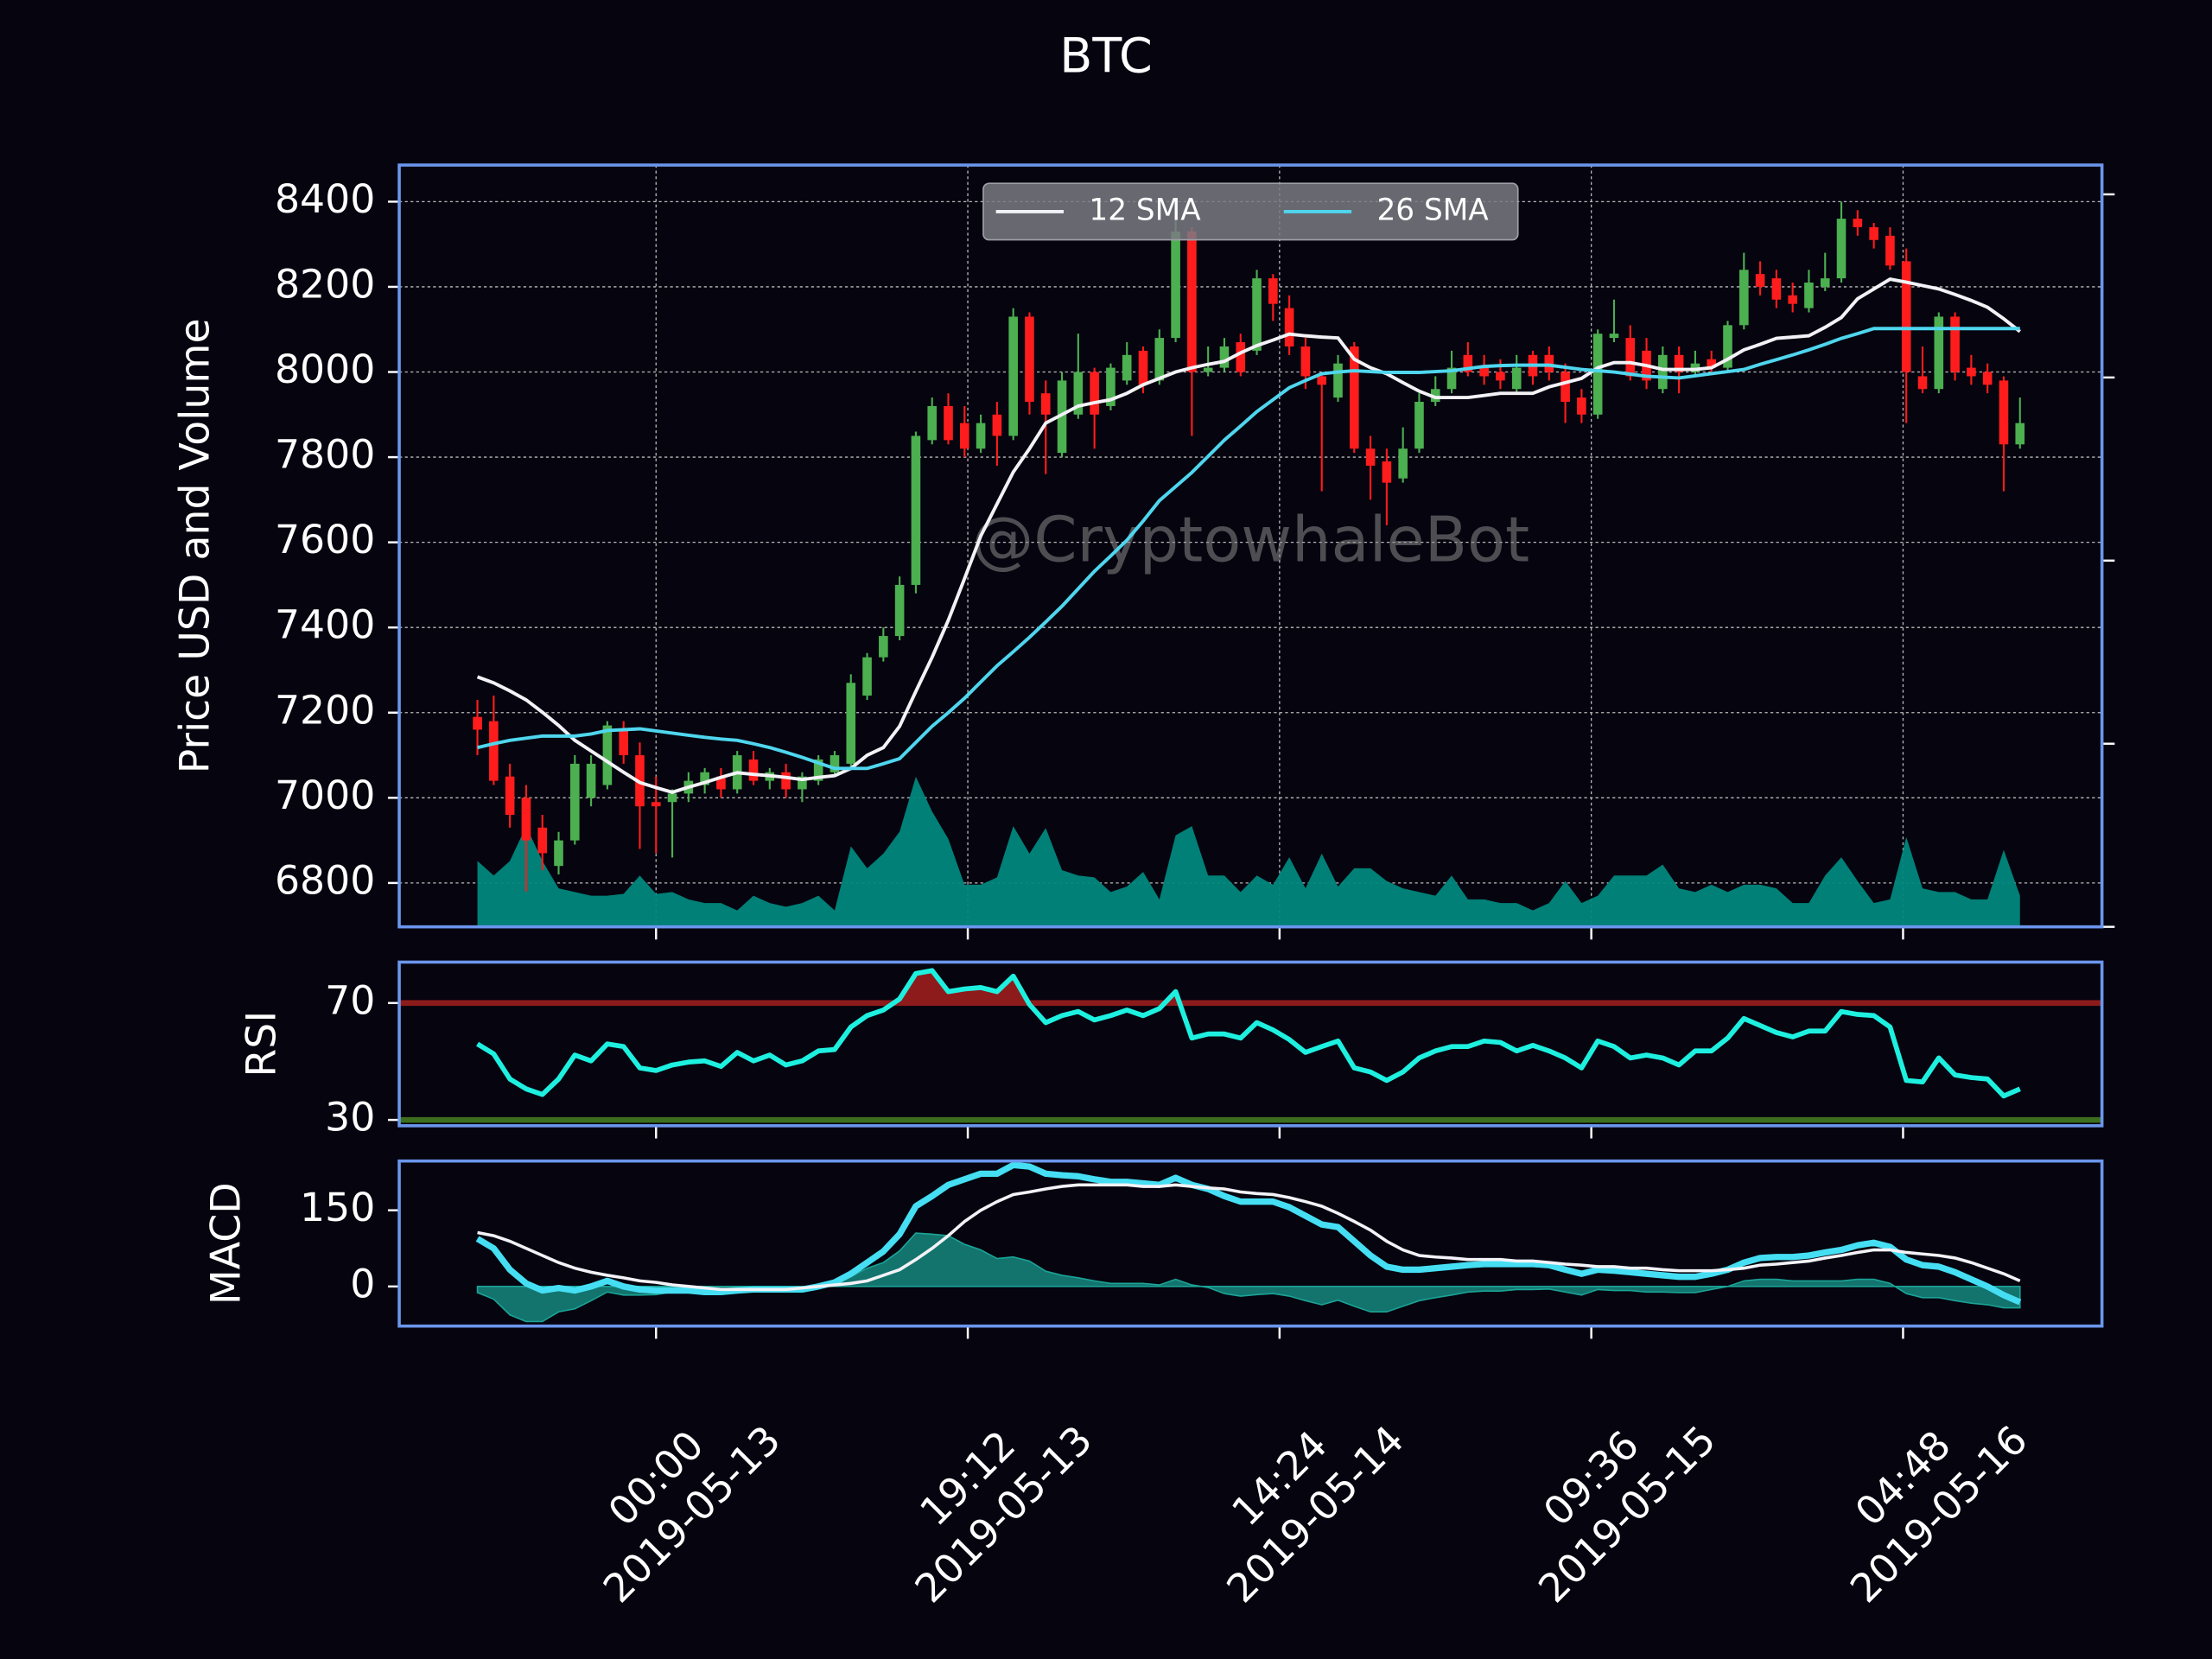  I want to click on chart-title: BTC, so click(1105, 57).